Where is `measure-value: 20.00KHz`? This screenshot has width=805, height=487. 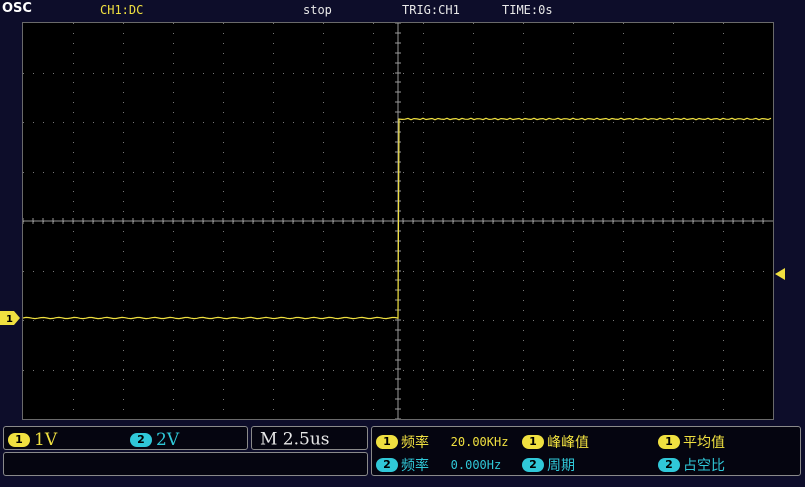
measure-value: 20.00KHz is located at coordinates (479, 441).